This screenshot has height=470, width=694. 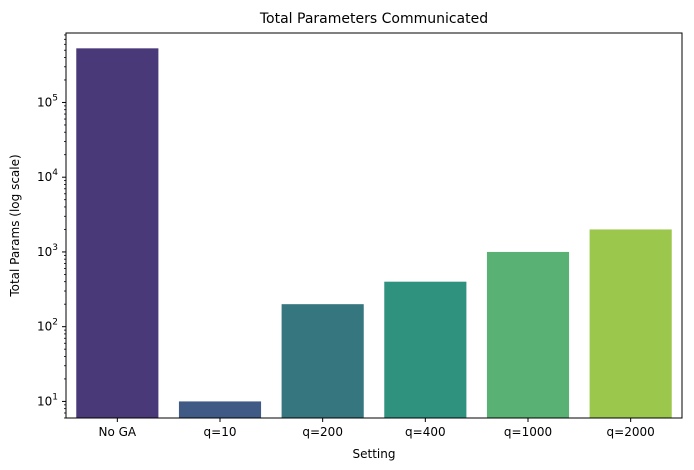 I want to click on y-tick-exponent: 5, so click(x=55, y=98).